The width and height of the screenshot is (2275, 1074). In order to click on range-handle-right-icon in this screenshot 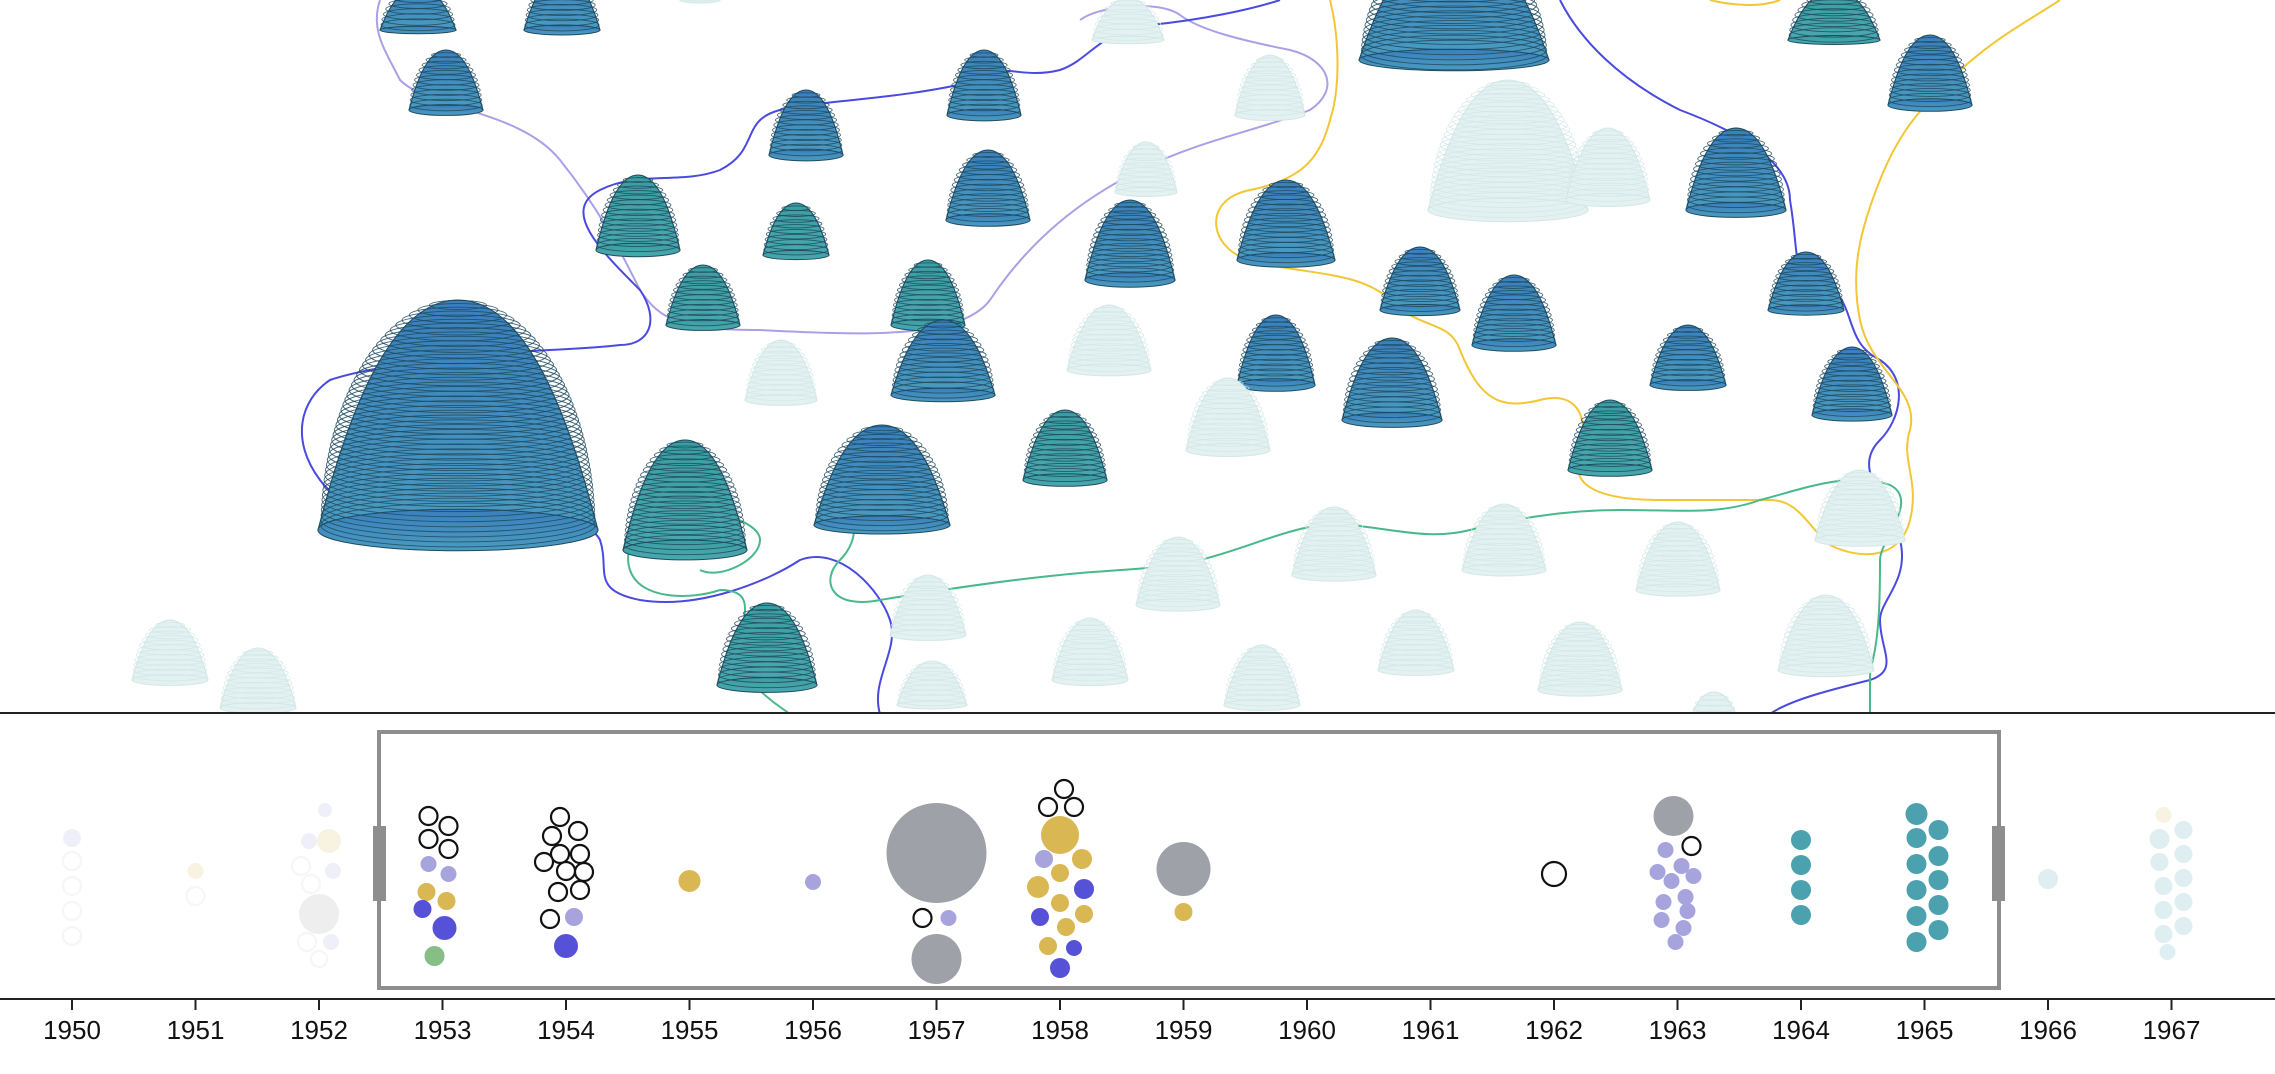, I will do `click(1998, 863)`.